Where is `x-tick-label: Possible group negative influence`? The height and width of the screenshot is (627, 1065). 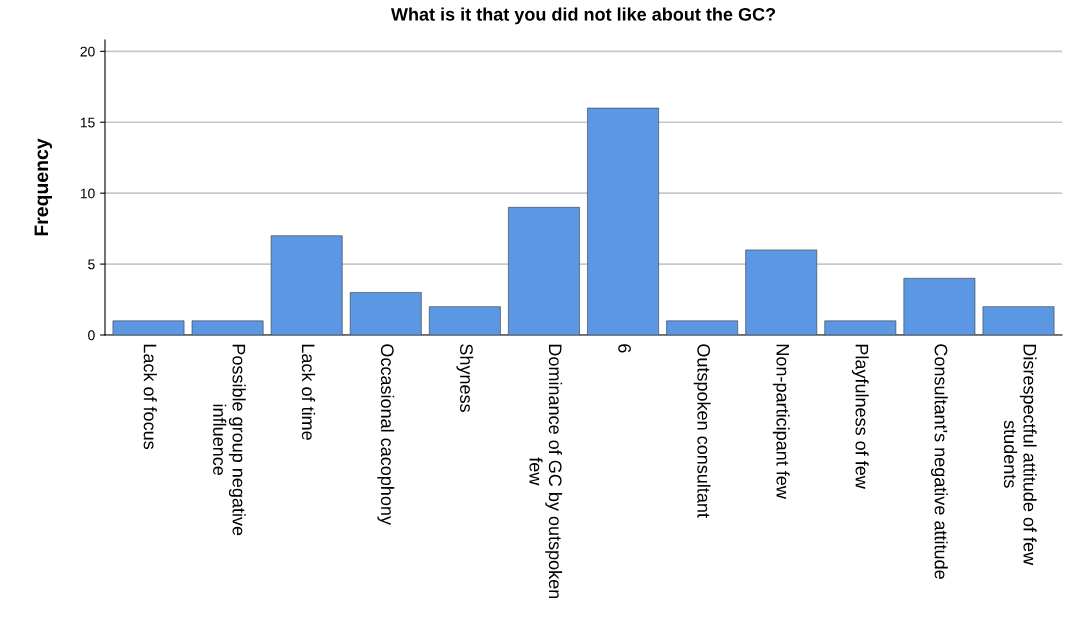 x-tick-label: Possible group negative influence is located at coordinates (229, 440).